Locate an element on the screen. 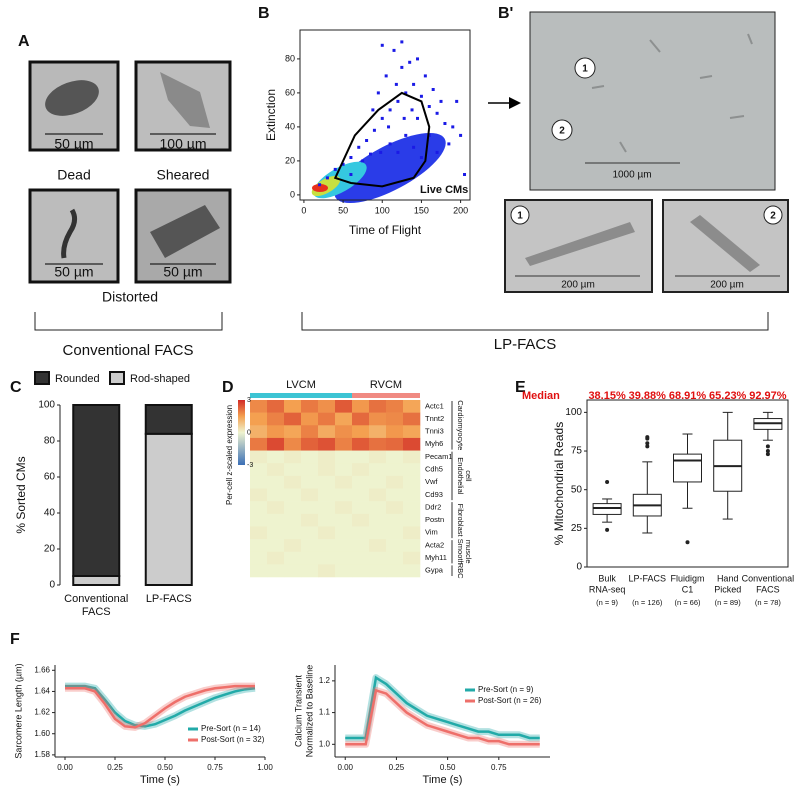  legend-label: Post-Sort (n = 26) is located at coordinates (510, 700).